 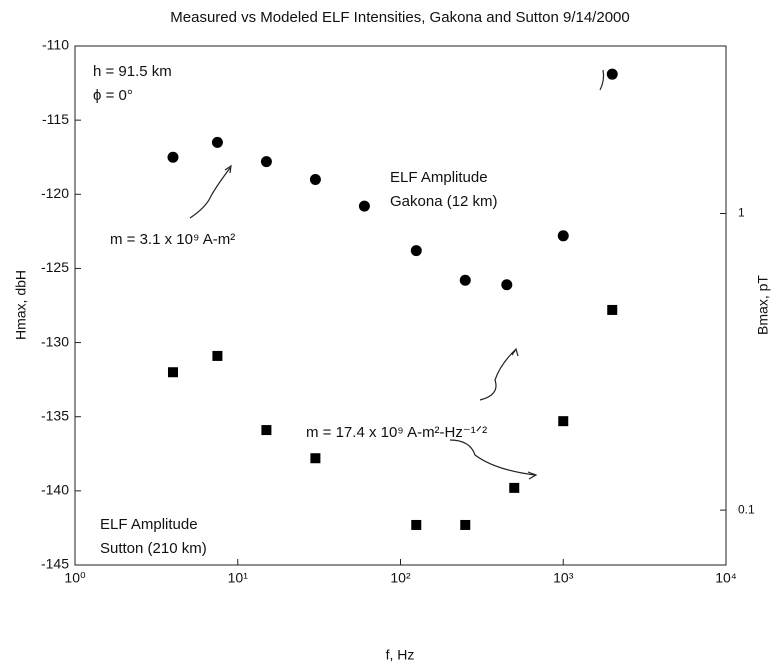 What do you see at coordinates (444, 201) in the screenshot?
I see `annotation: Gakona (12 km)` at bounding box center [444, 201].